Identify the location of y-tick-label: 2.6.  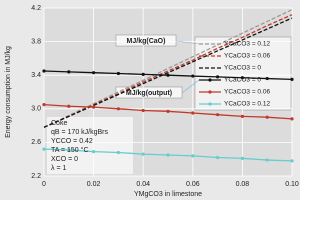
(36, 142).